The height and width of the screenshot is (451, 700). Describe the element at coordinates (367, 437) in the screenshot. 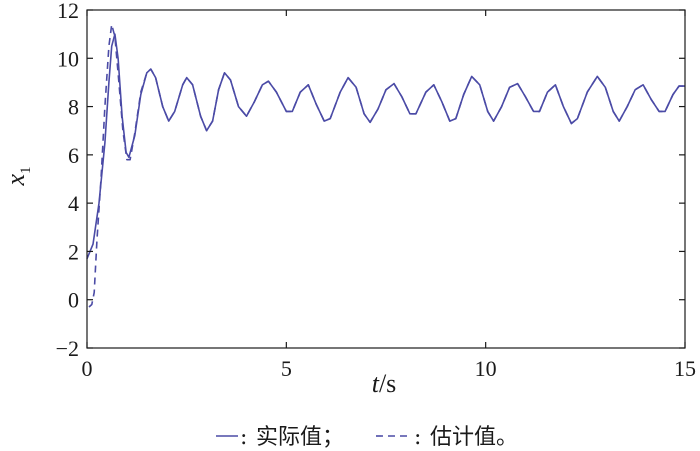

I see `legend: : 实际值； : 估计值。` at that location.